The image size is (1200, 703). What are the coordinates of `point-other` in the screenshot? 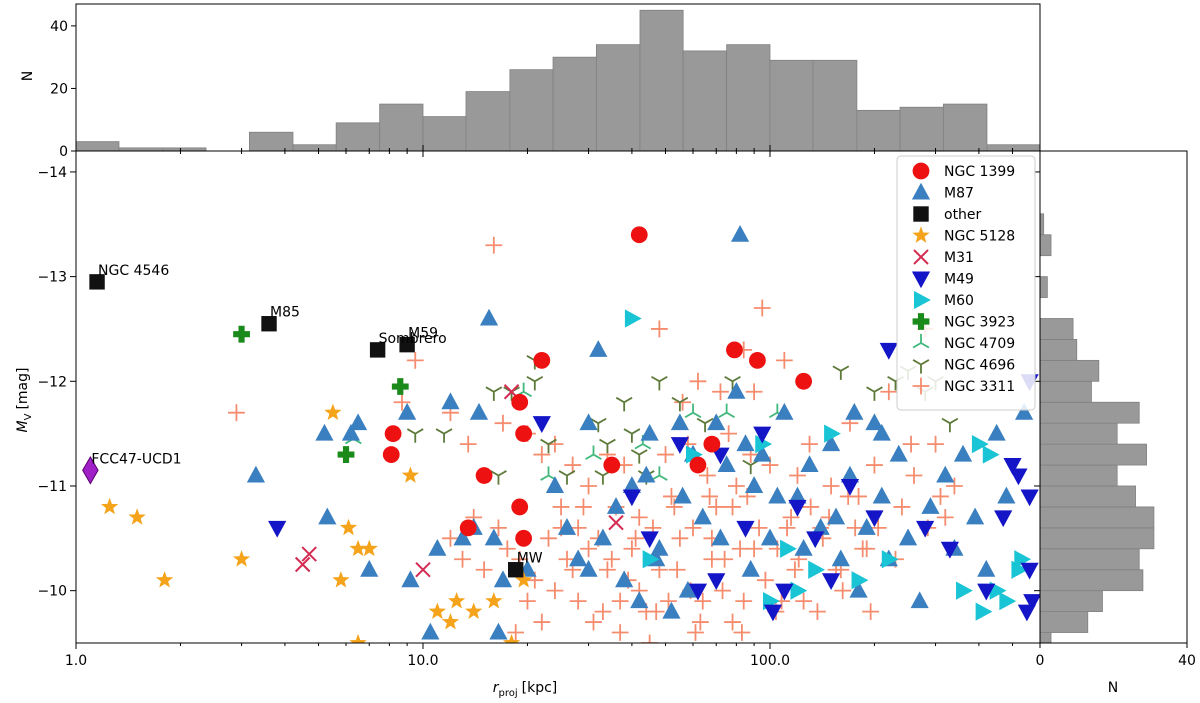 It's located at (97, 282).